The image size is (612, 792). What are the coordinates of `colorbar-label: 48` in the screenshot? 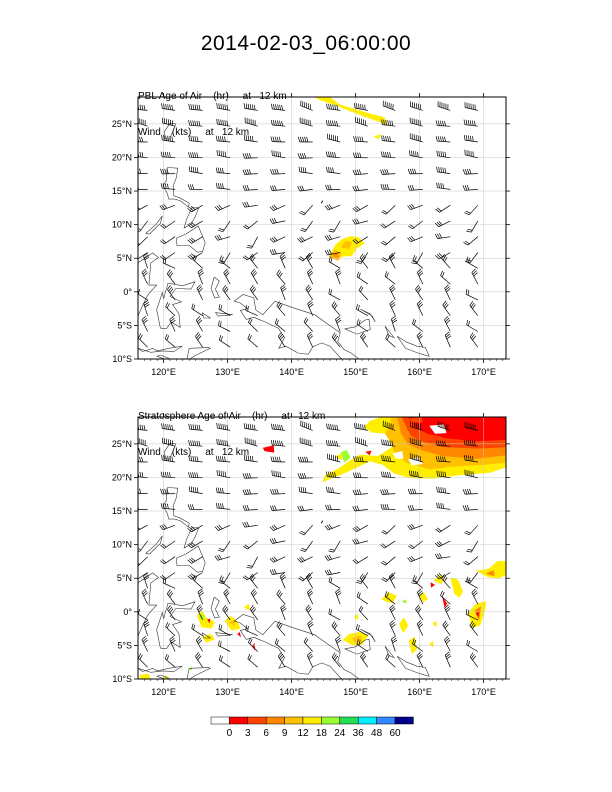 It's located at (377, 733).